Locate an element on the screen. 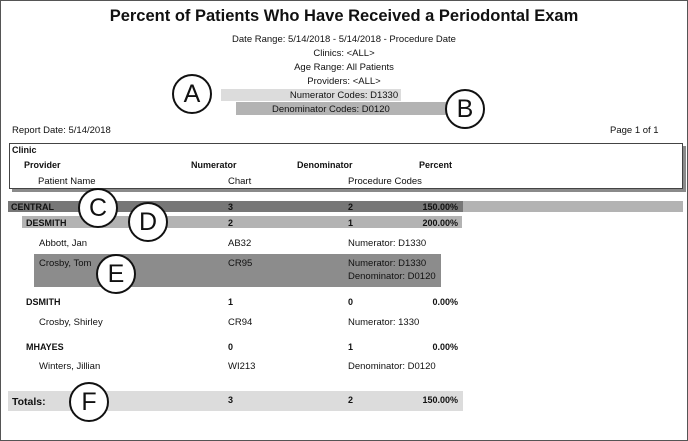  patient-codes: Numerator: 1330 is located at coordinates (384, 322).